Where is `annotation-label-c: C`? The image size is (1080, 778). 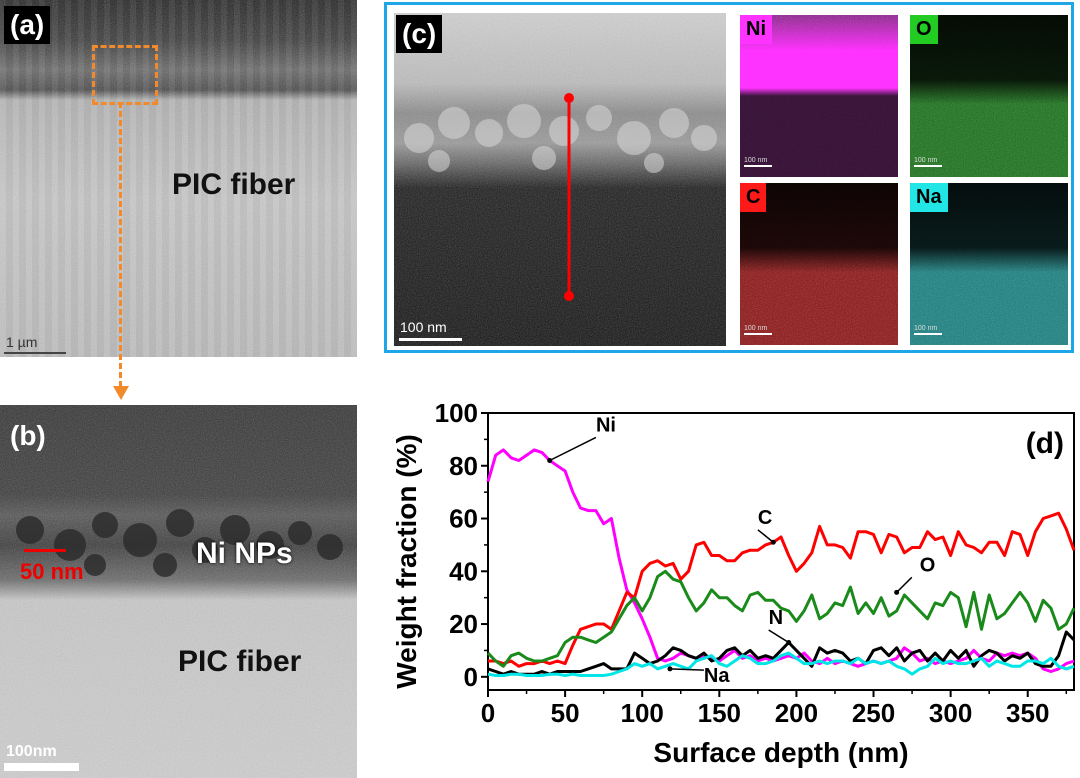
annotation-label-c: C is located at coordinates (765, 518).